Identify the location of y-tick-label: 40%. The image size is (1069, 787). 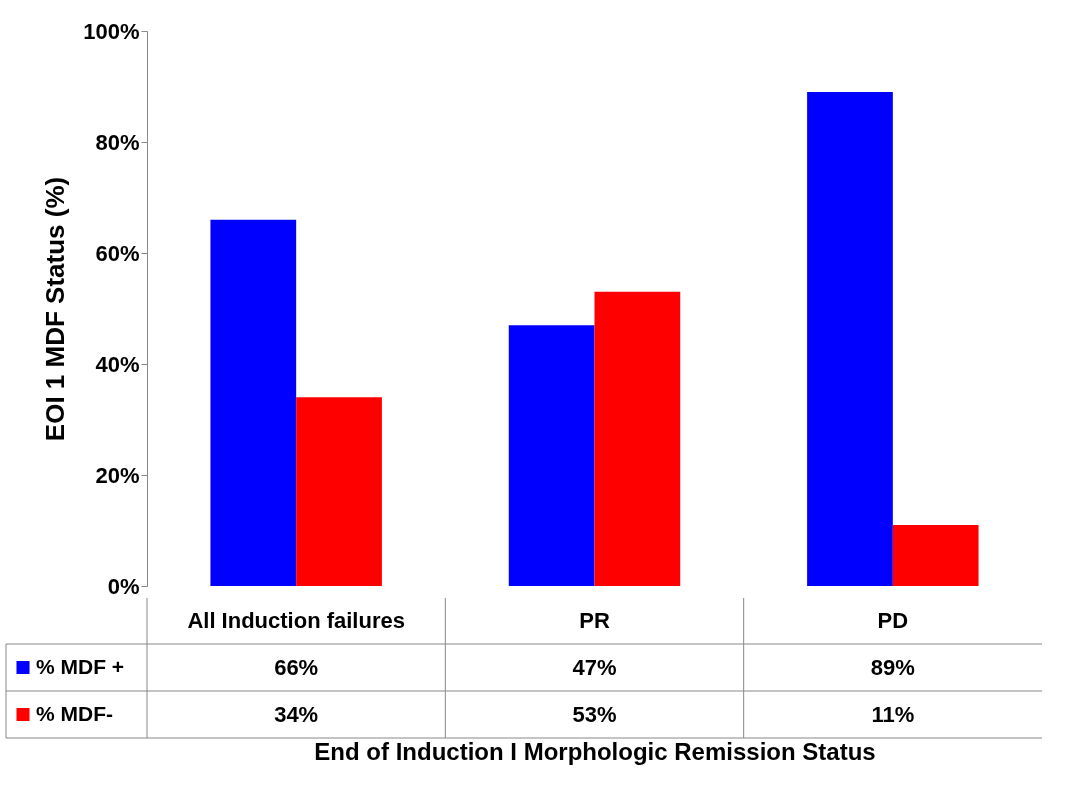
(117, 364).